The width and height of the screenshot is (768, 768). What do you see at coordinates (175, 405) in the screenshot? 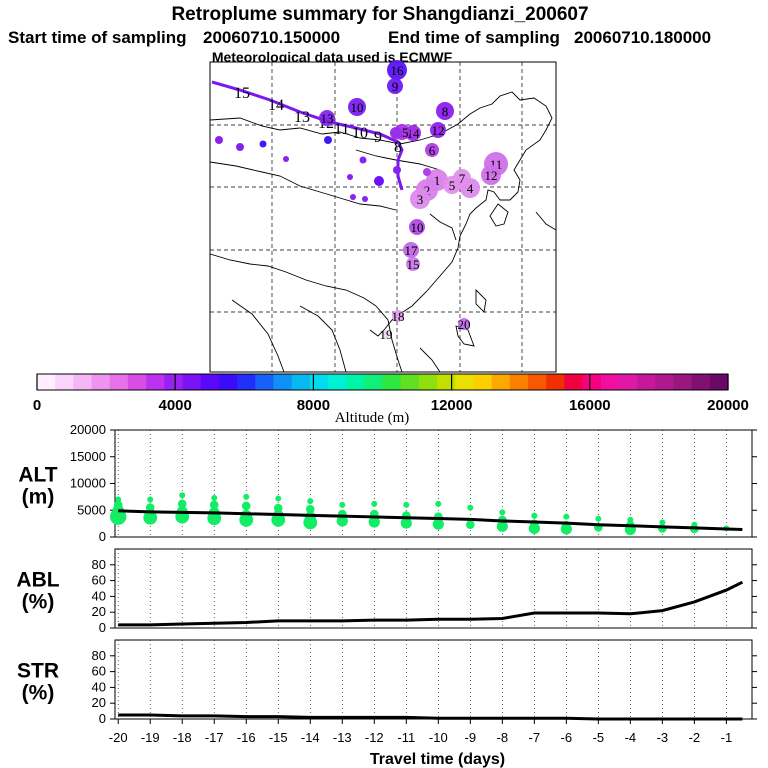
I see `colorbar-tick-label: 4000` at bounding box center [175, 405].